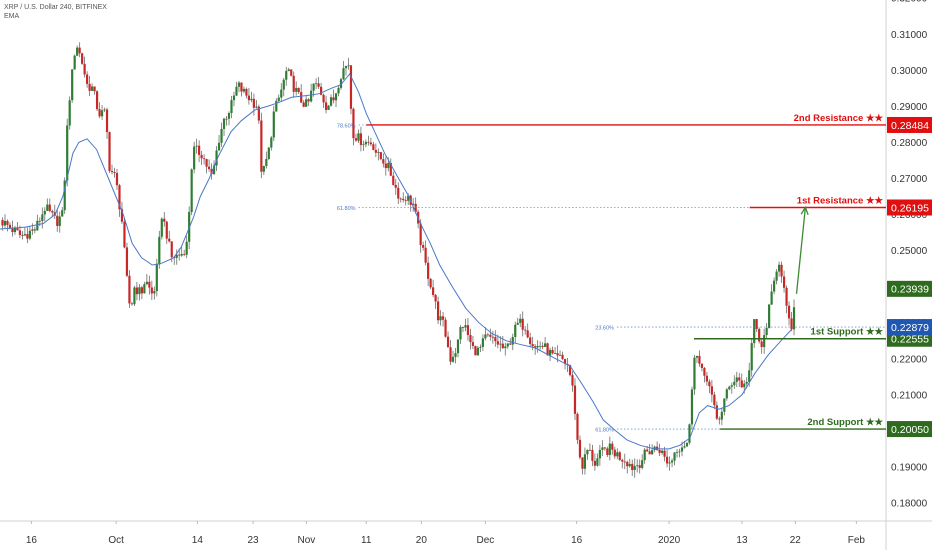 The height and width of the screenshot is (555, 932). I want to click on target-arrowhead, so click(804, 210).